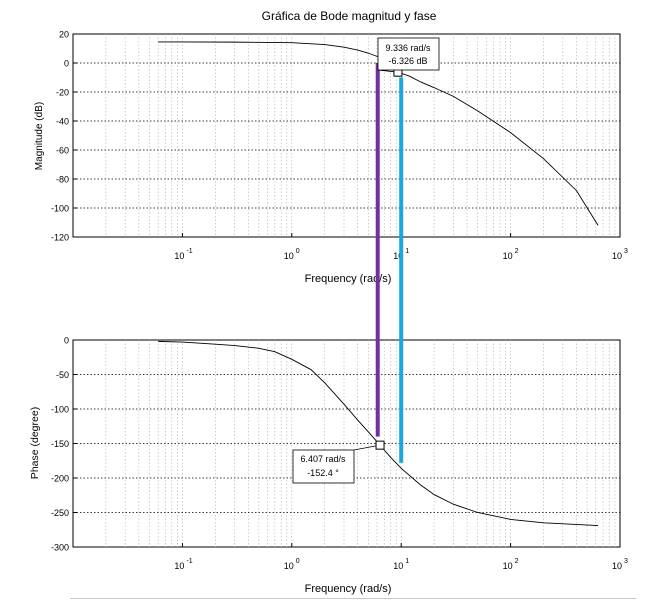  I want to click on phase-datatip: 6.407 rad/s -152.4 °, so click(338, 462).